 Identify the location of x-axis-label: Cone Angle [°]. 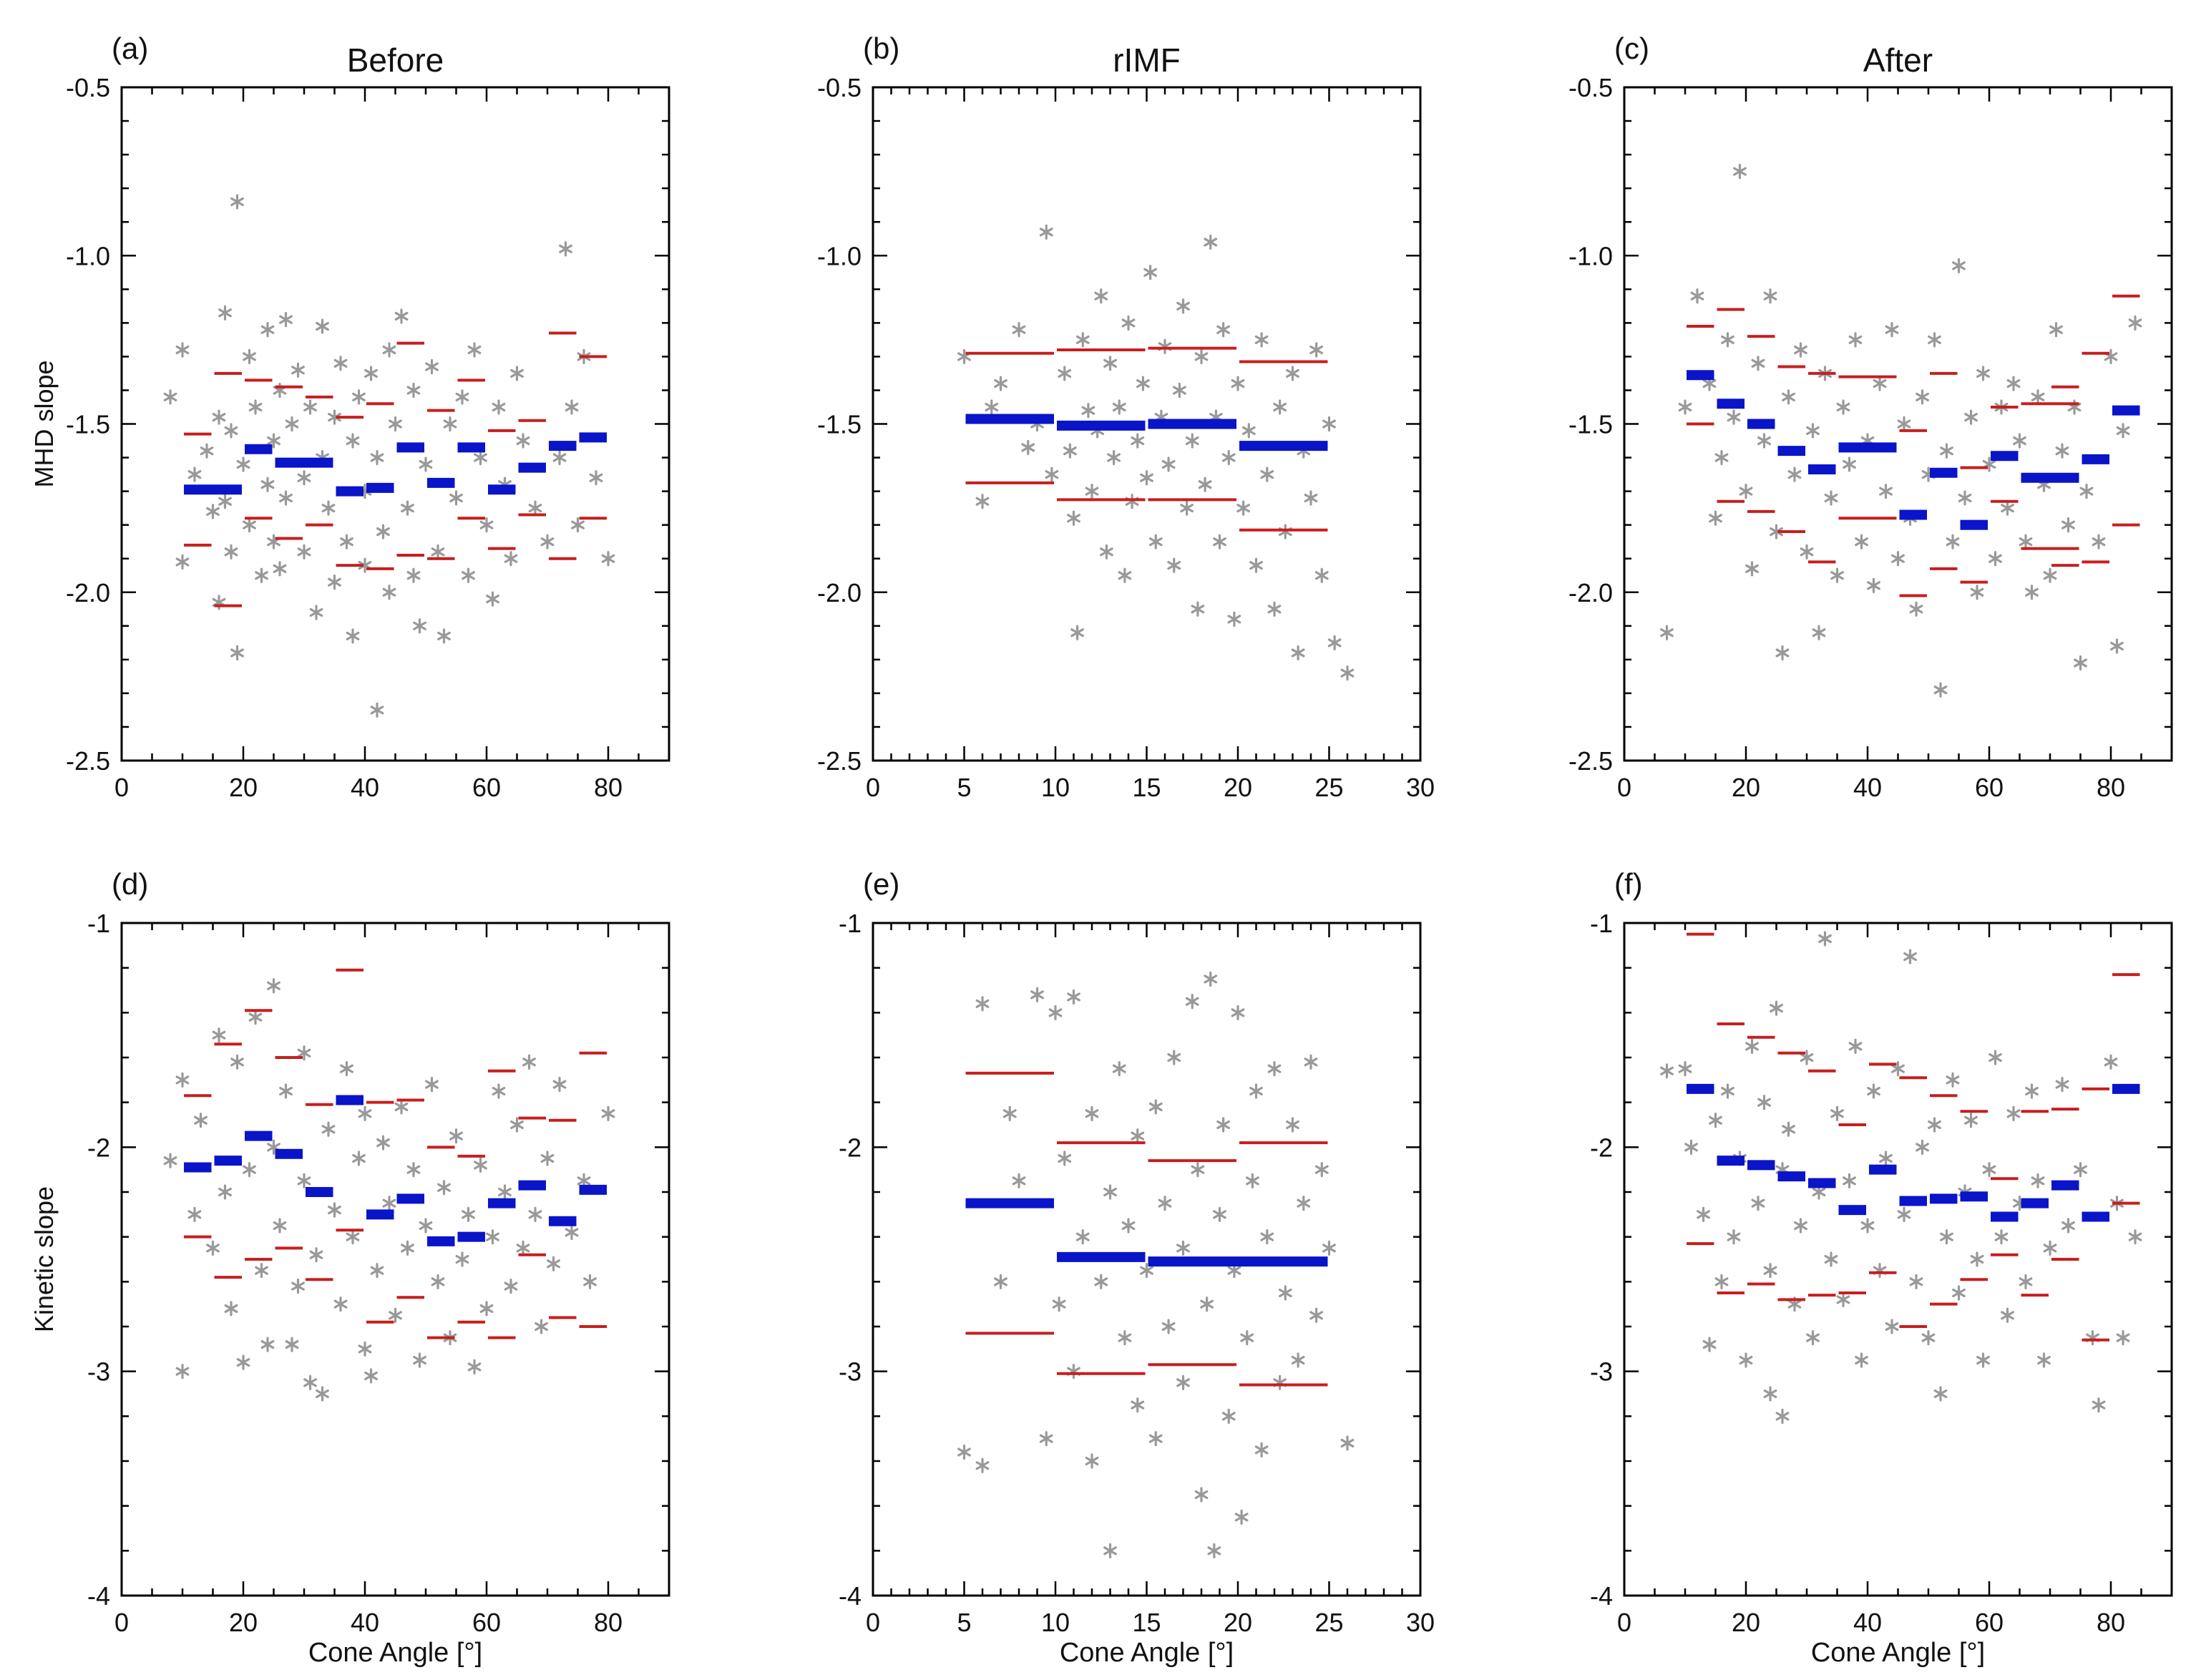
(1147, 1653).